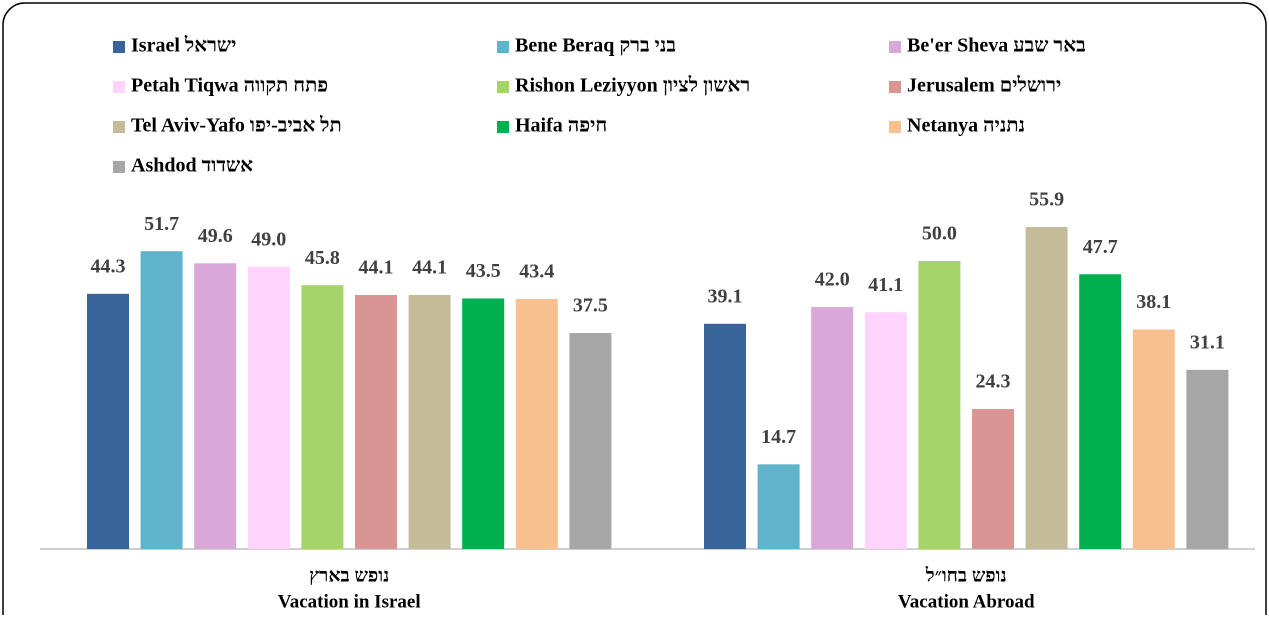  What do you see at coordinates (993, 382) in the screenshot?
I see `value-label: 24.3` at bounding box center [993, 382].